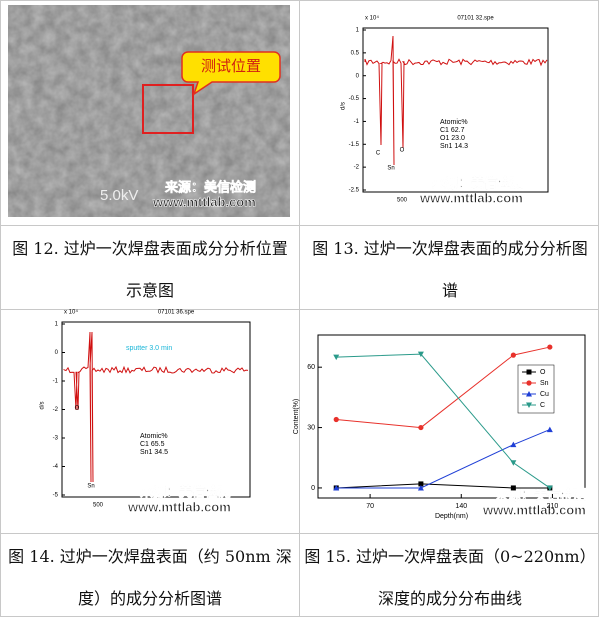 The height and width of the screenshot is (617, 599). What do you see at coordinates (451, 516) in the screenshot?
I see `x-axis-label: Depth(nm)` at bounding box center [451, 516].